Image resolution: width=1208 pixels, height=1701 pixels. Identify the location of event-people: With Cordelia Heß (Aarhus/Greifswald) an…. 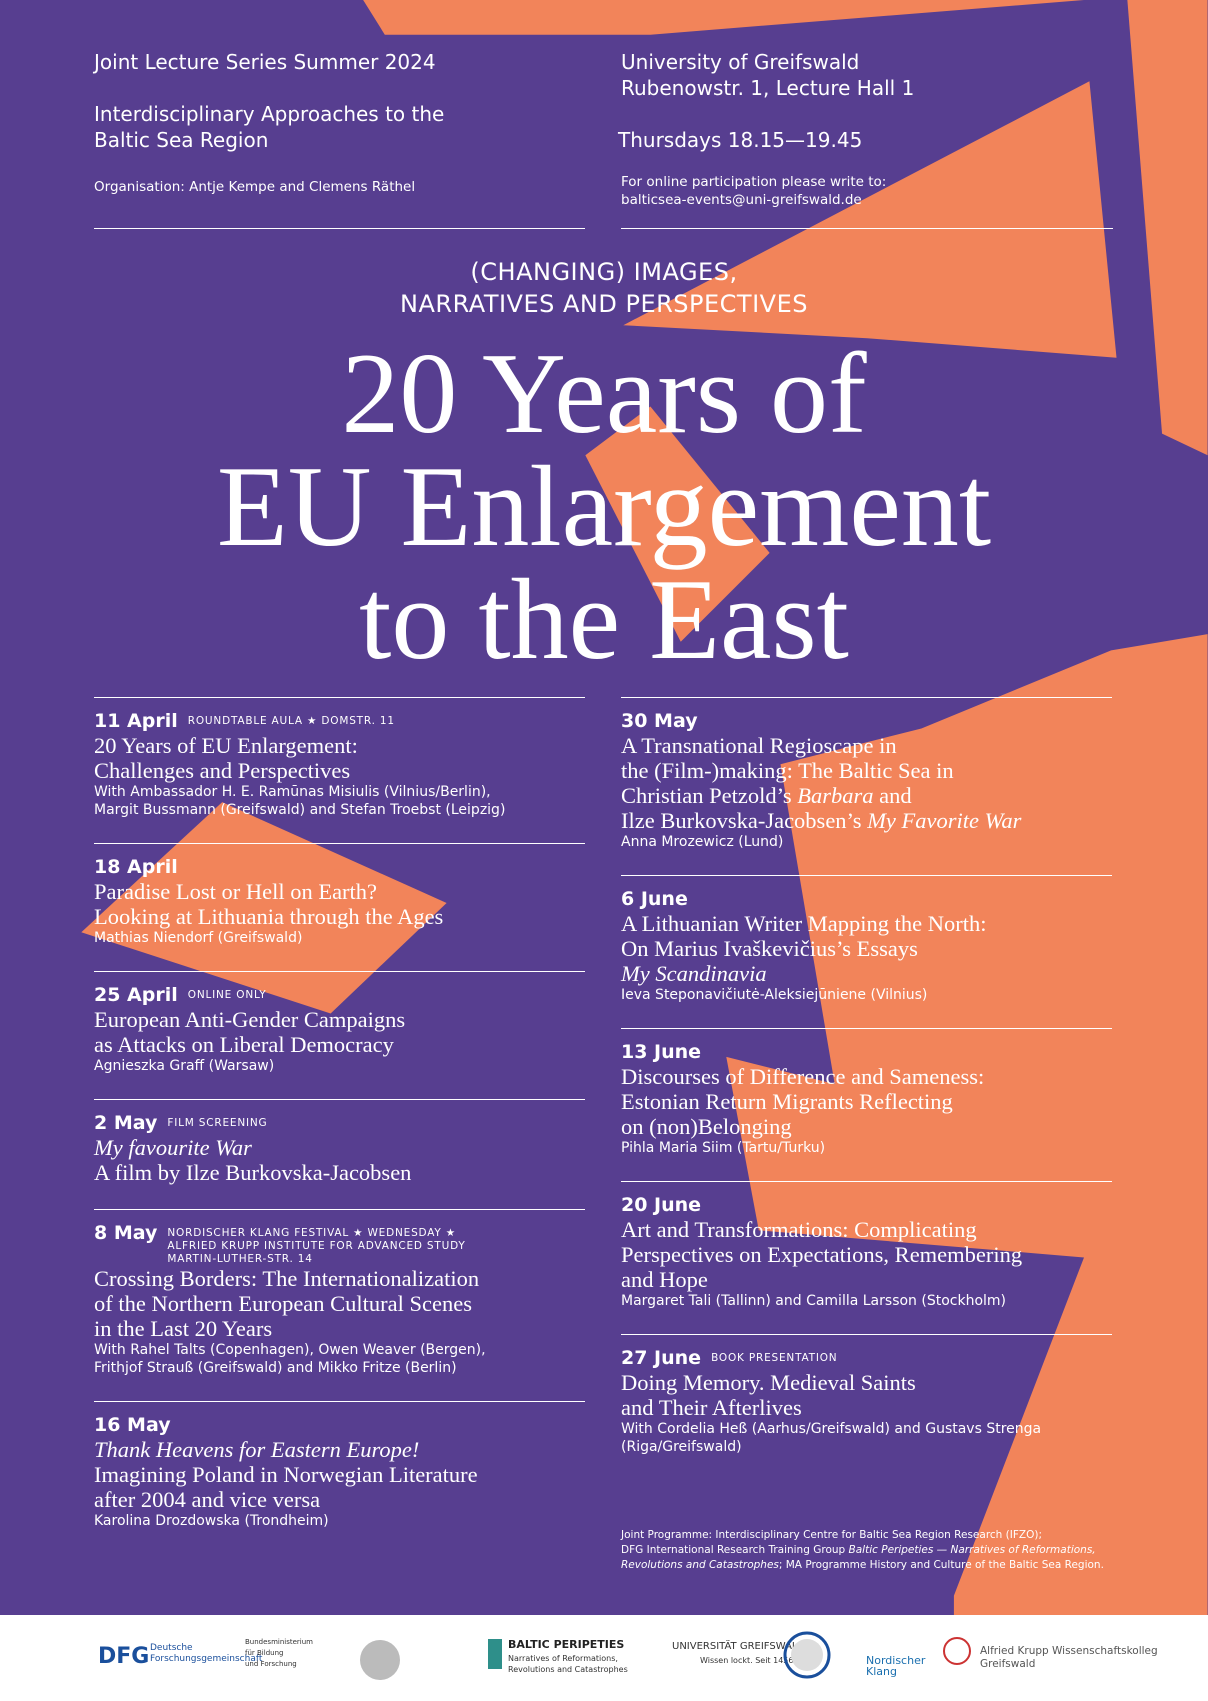
(831, 1429).